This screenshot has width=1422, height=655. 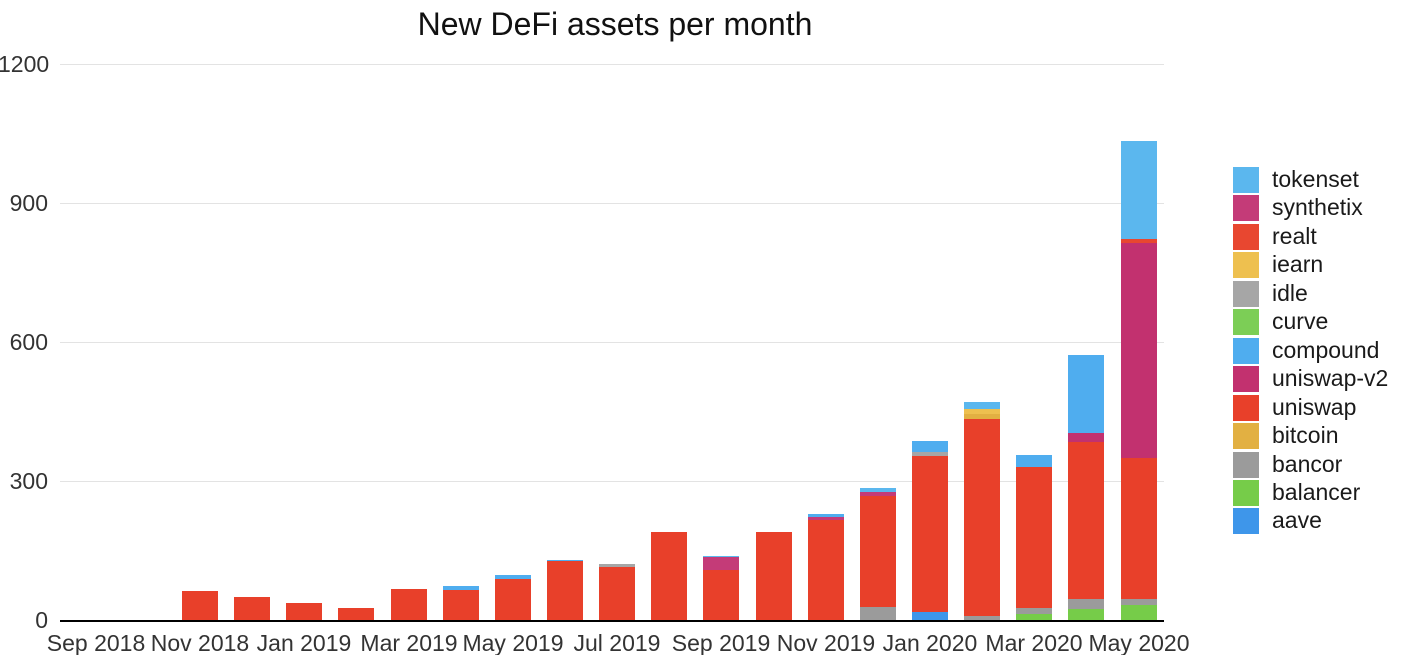 I want to click on legend-item-iearn: iearn, so click(x=1278, y=264).